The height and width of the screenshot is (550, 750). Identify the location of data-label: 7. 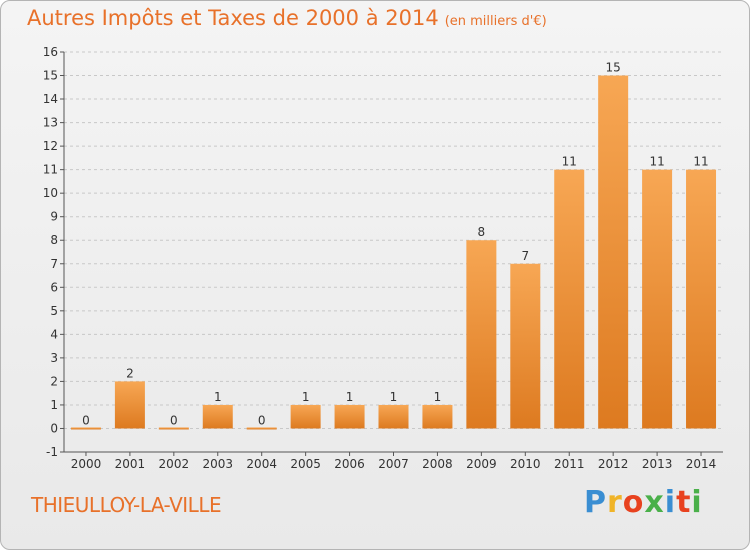
(525, 256).